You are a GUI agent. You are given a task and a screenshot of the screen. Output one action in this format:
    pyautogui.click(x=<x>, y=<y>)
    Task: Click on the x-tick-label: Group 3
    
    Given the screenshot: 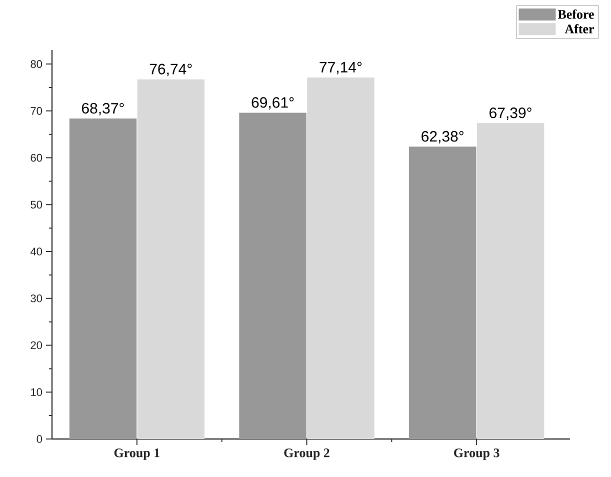 What is the action you would take?
    pyautogui.click(x=477, y=454)
    